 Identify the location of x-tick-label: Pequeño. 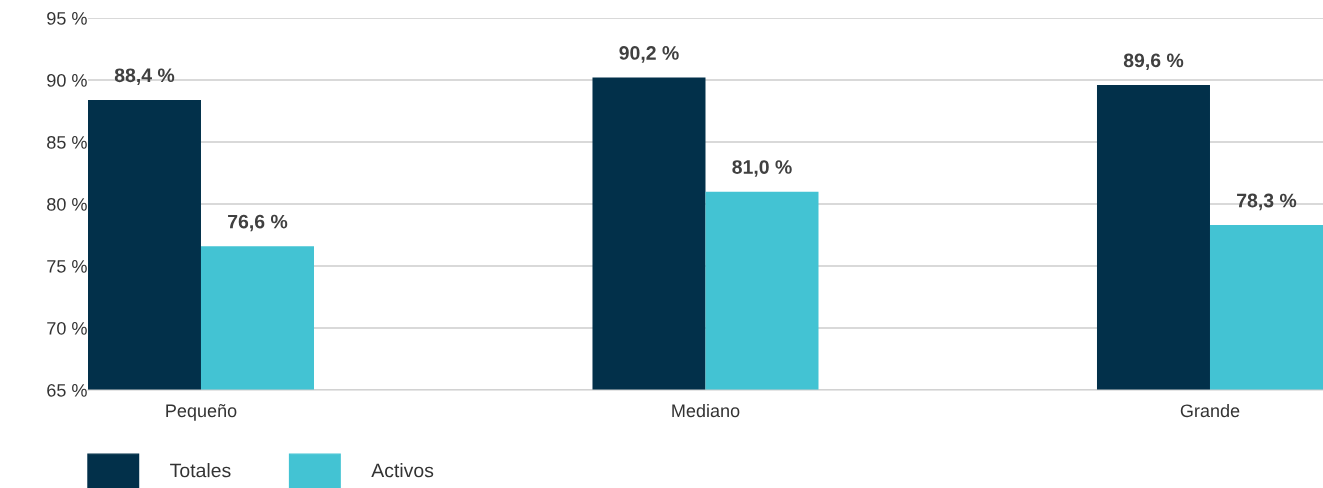
(201, 412).